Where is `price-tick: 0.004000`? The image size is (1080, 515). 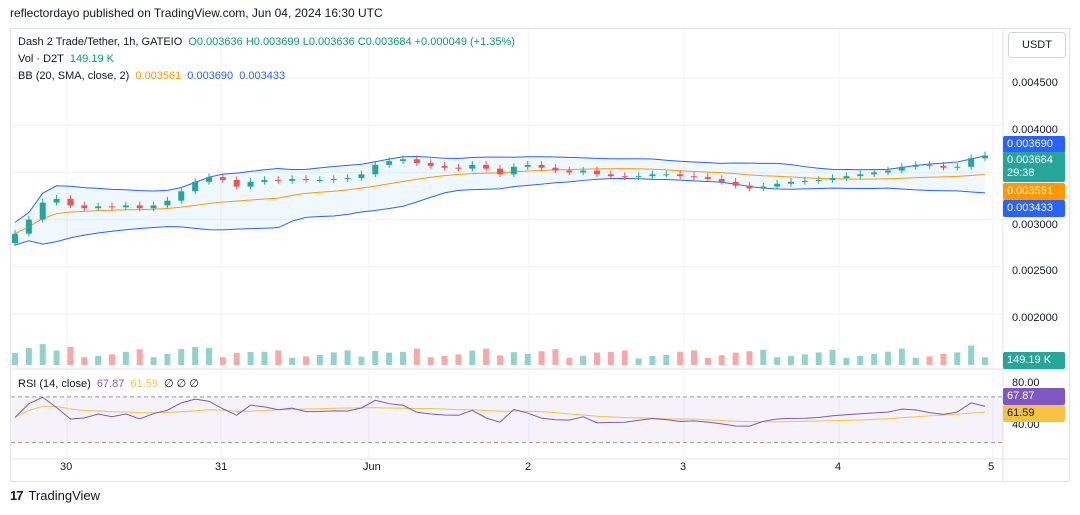 price-tick: 0.004000 is located at coordinates (1035, 130).